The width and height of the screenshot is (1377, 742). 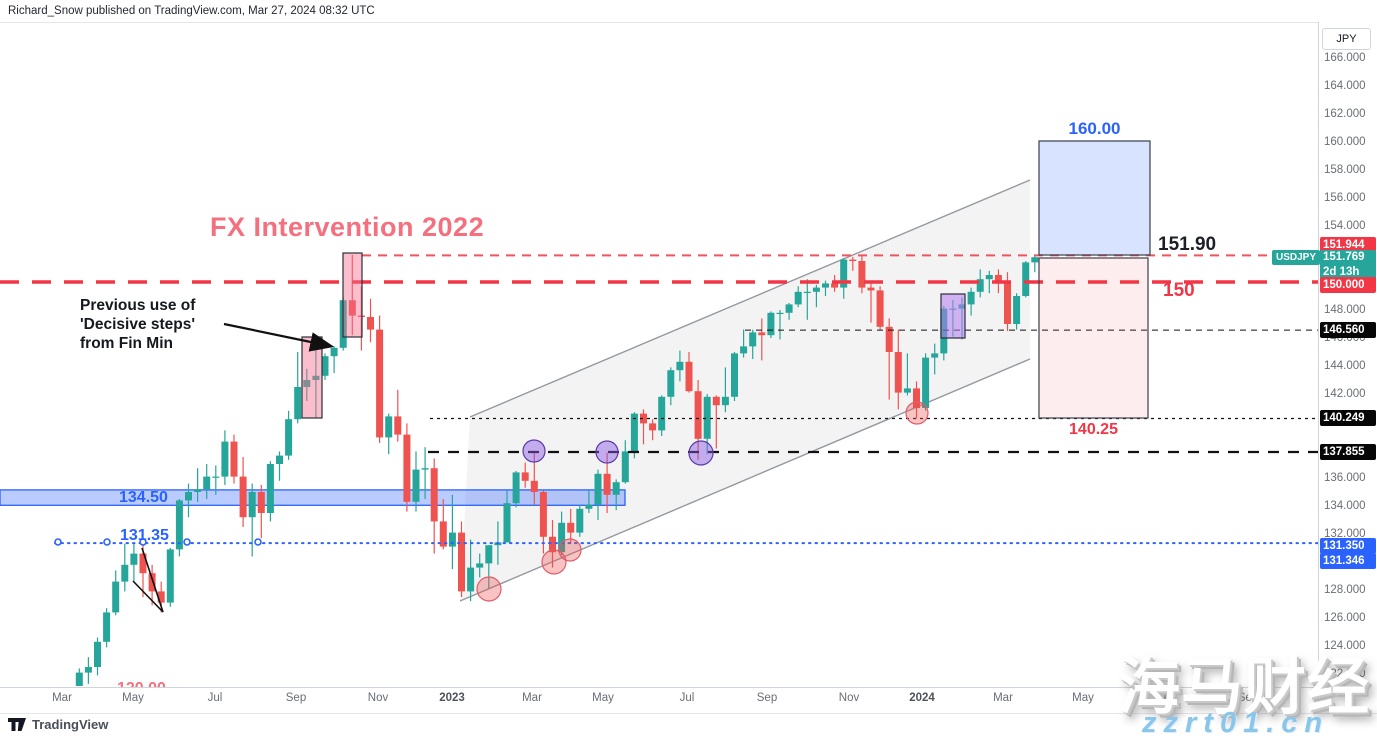 What do you see at coordinates (1179, 290) in the screenshot?
I see `round-level-label: 150` at bounding box center [1179, 290].